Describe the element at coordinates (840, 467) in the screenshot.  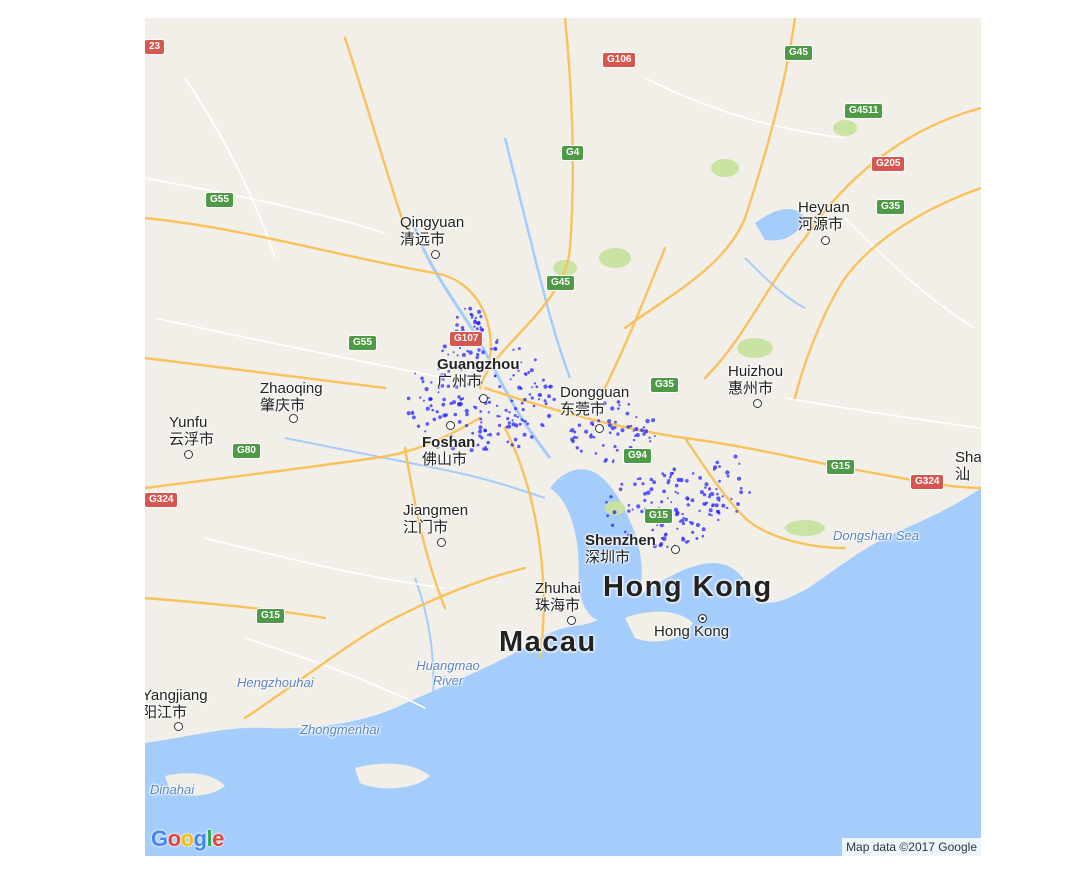
I see `highway-shield: G15` at that location.